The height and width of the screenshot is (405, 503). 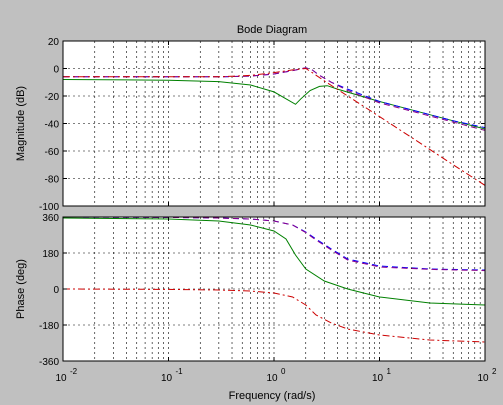 What do you see at coordinates (52, 125) in the screenshot?
I see `y-tick-label: -40` at bounding box center [52, 125].